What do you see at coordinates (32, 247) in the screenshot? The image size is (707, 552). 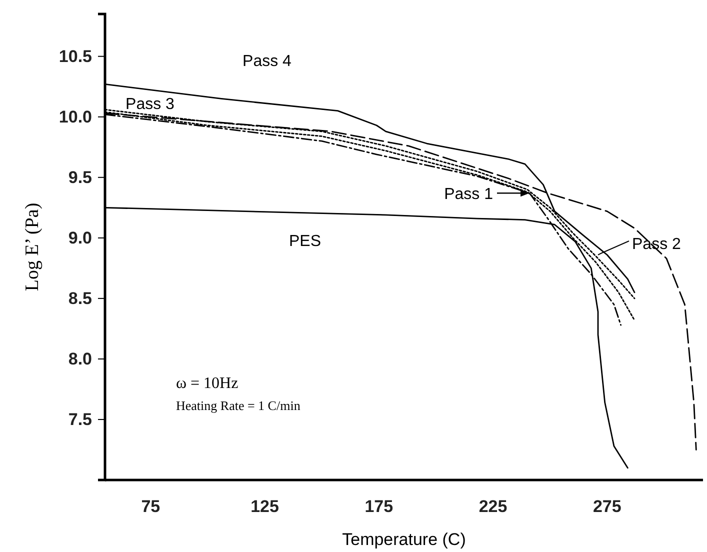 I see `y-axis-title: Log E’ (Pa)` at bounding box center [32, 247].